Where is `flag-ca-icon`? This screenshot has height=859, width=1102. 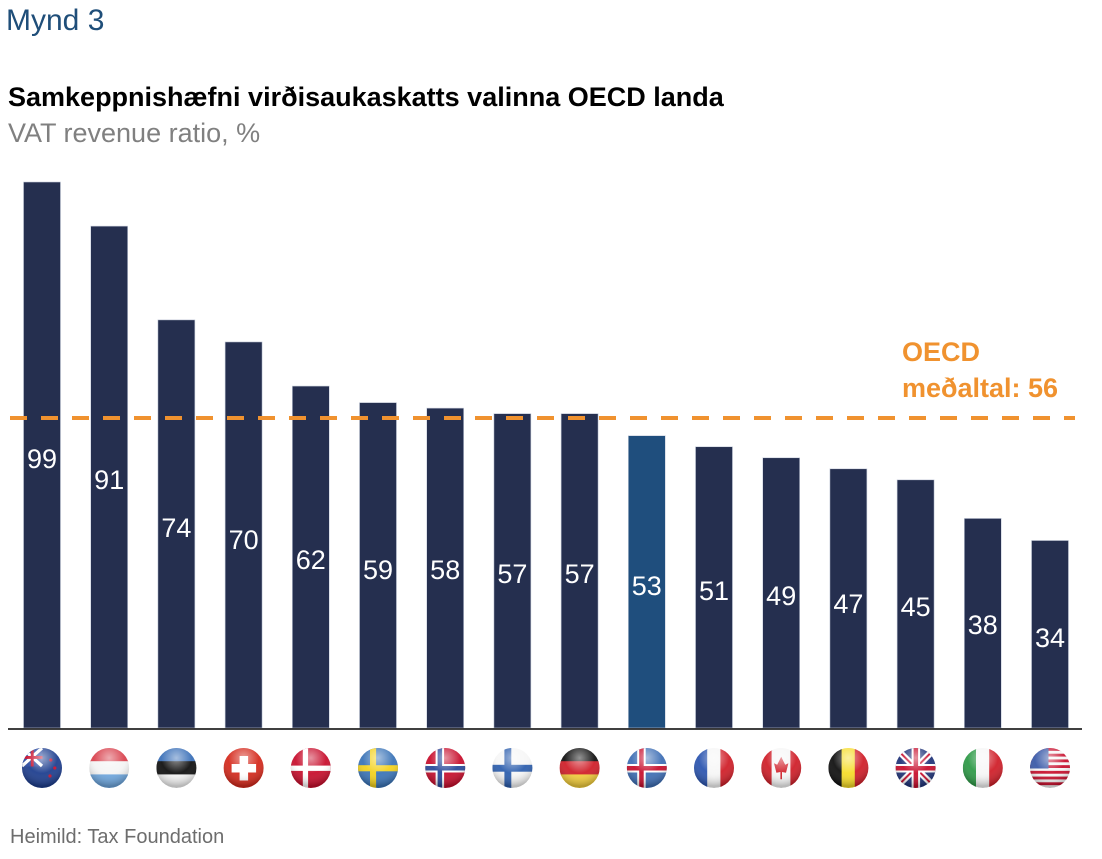
flag-ca-icon is located at coordinates (781, 768).